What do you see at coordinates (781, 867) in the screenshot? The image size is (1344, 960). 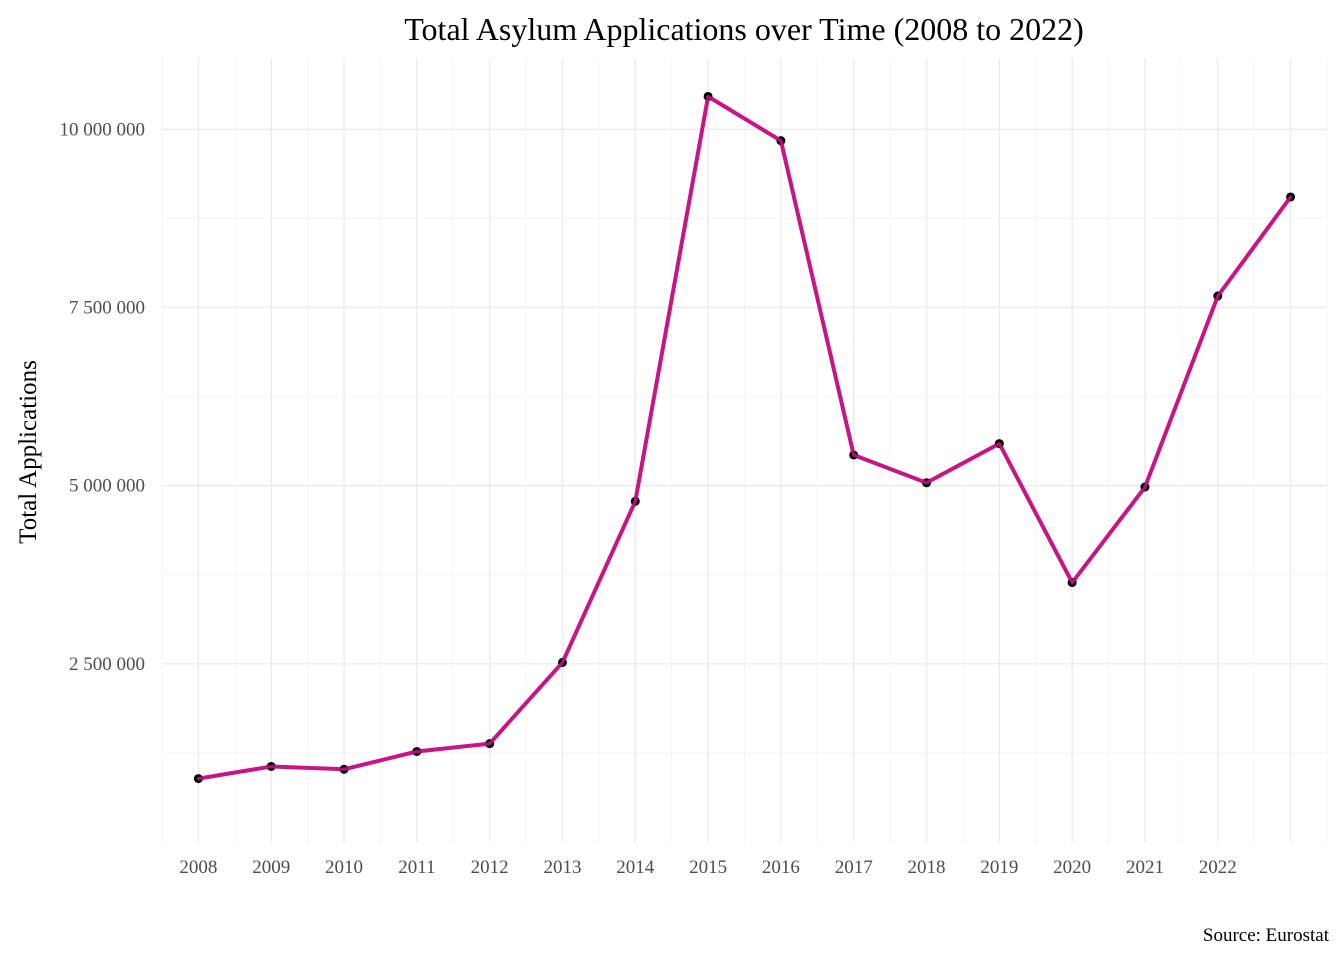 I see `x-tick-label: 2016` at bounding box center [781, 867].